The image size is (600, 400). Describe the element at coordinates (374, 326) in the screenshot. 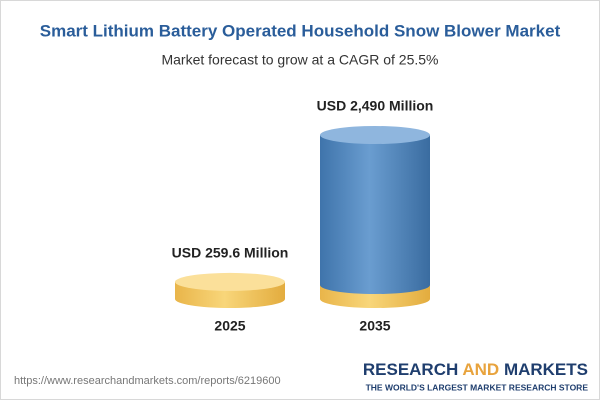

I see `x-tick-label: 2035` at that location.